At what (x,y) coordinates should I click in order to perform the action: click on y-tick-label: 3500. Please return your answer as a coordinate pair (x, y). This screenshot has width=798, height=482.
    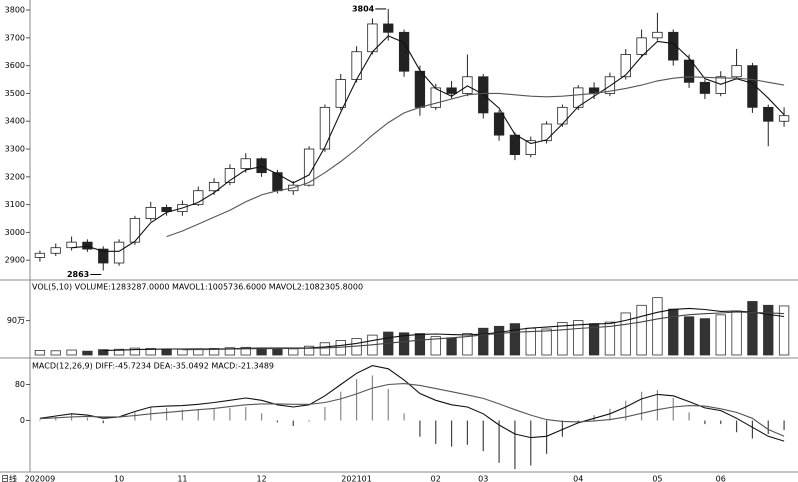
    Looking at the image, I should click on (15, 93).